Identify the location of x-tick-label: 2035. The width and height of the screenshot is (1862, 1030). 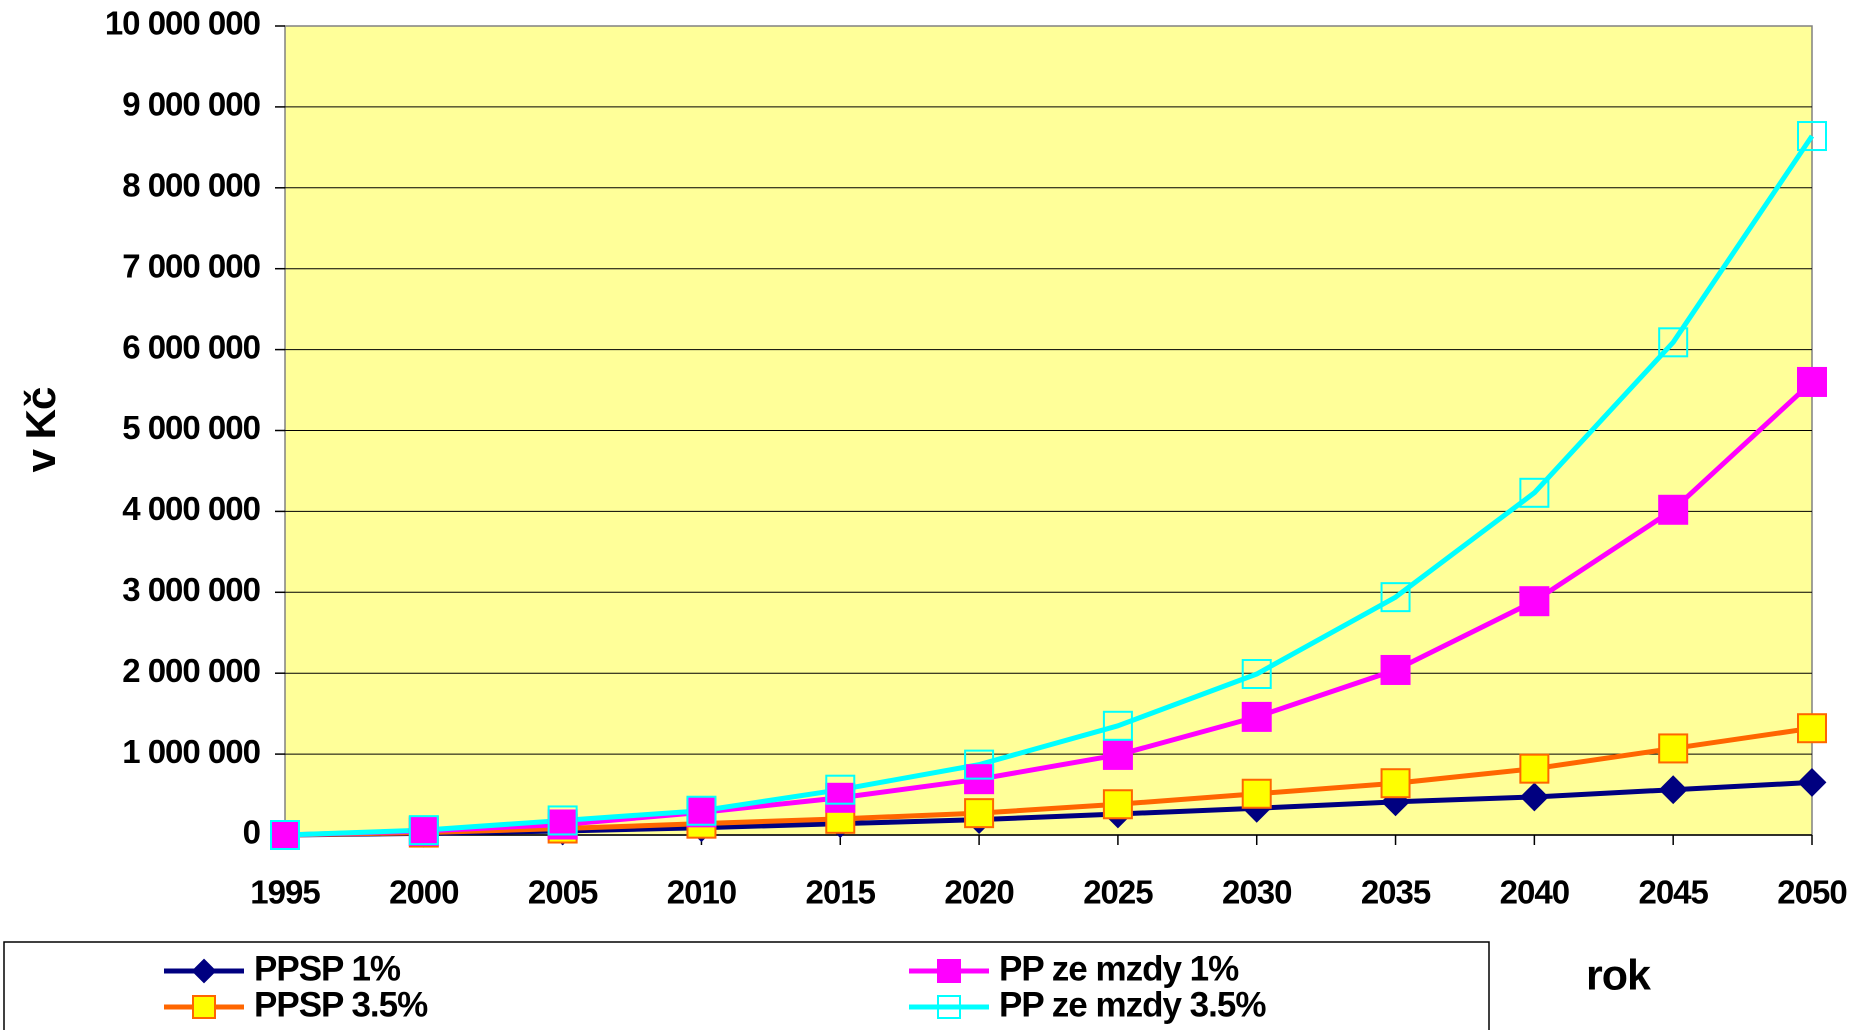
(1396, 892).